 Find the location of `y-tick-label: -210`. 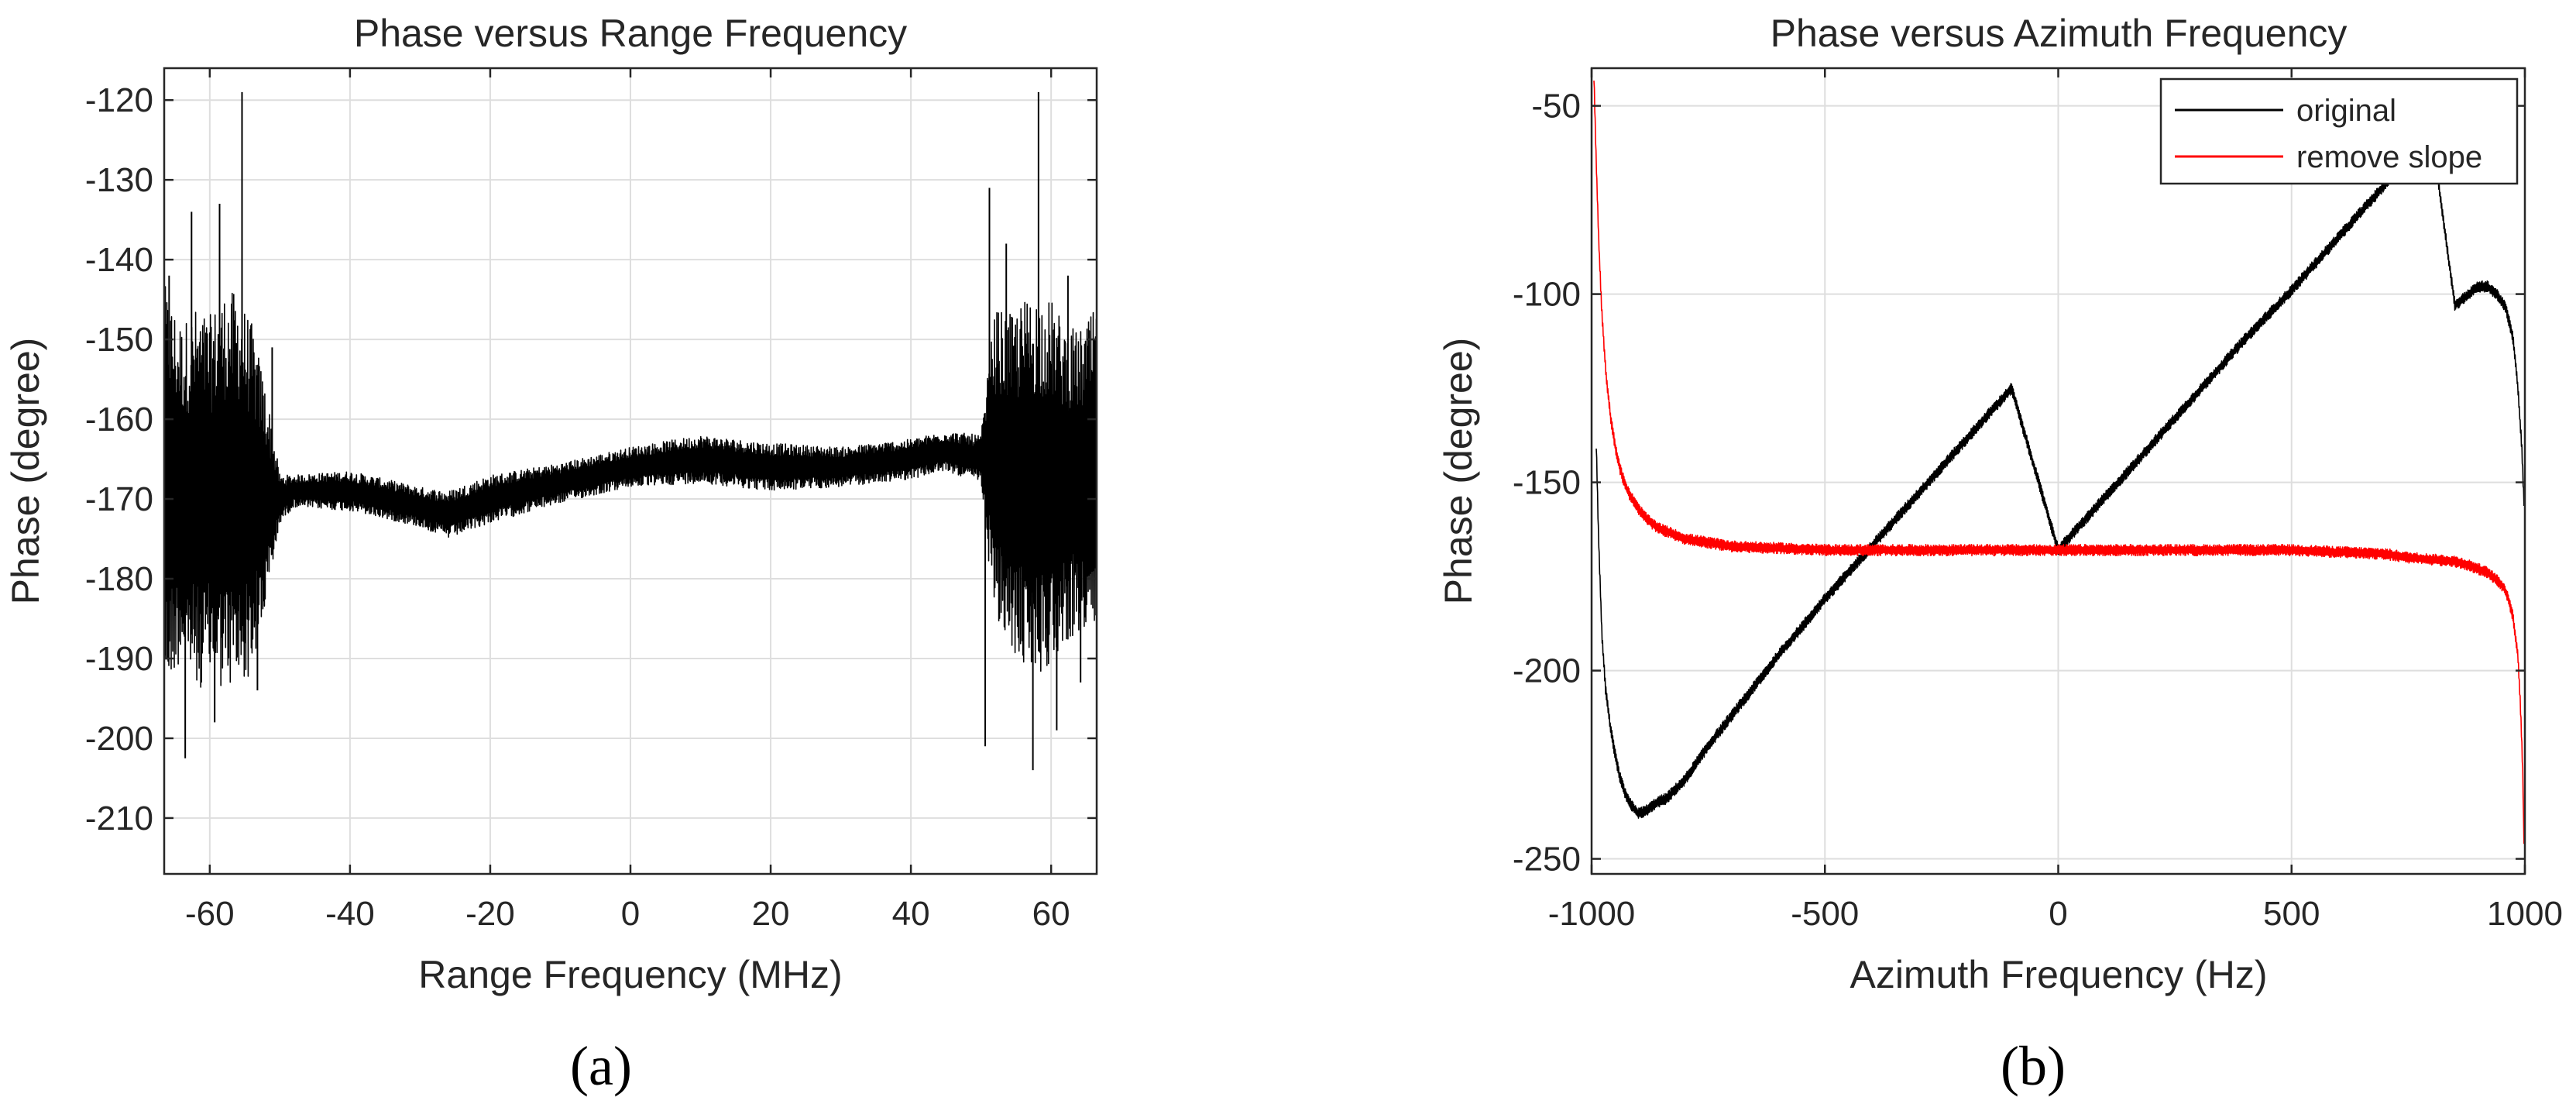

y-tick-label: -210 is located at coordinates (119, 818).